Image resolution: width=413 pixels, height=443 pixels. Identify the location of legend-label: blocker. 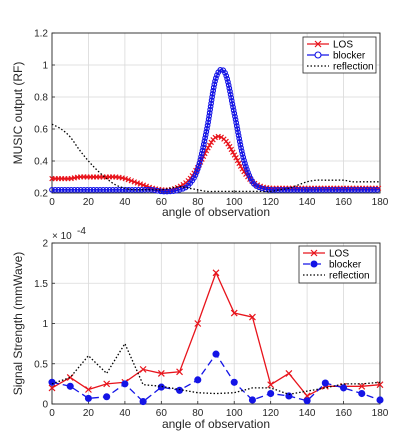
(345, 265).